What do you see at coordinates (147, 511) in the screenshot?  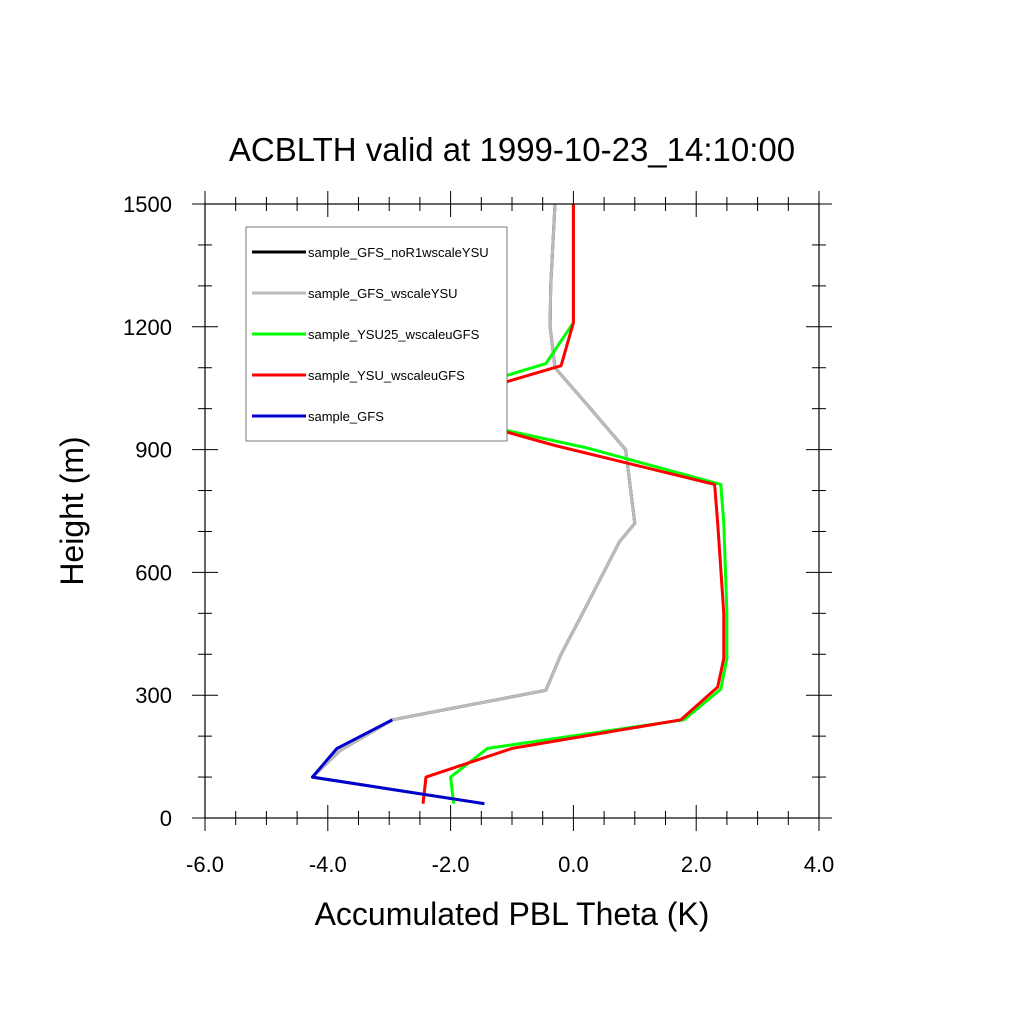 I see `y-tick-labels: 0 300 600 900 1200 1500` at bounding box center [147, 511].